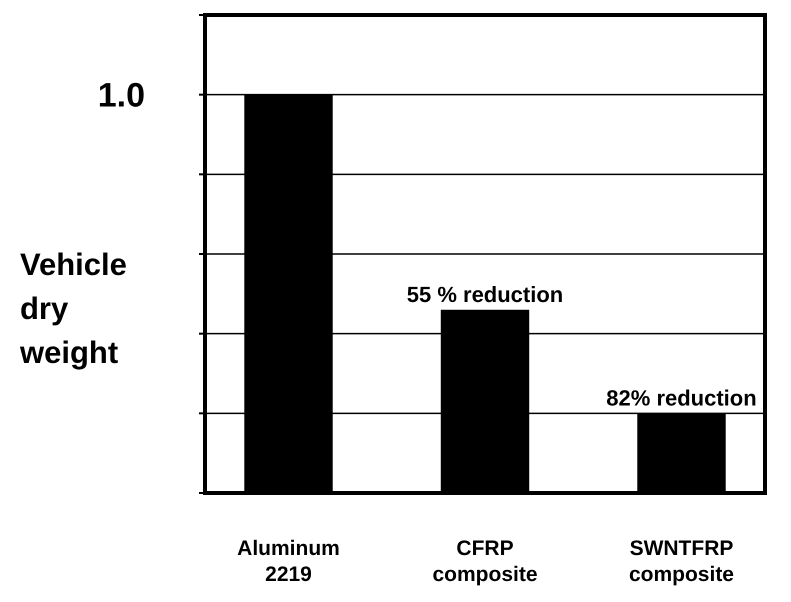 Image resolution: width=791 pixels, height=602 pixels. I want to click on y-tick-label: 1.0, so click(121, 95).